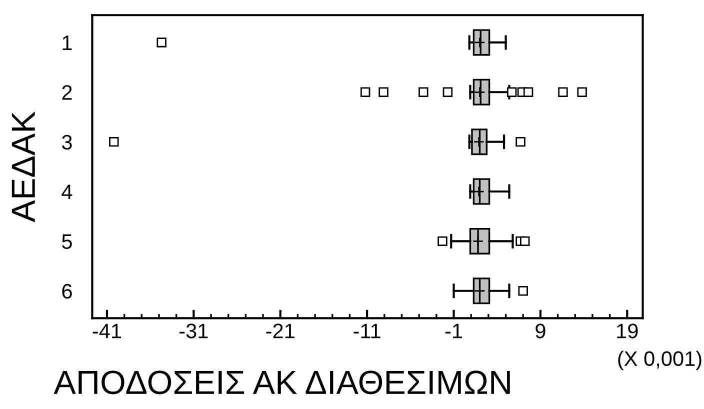  What do you see at coordinates (67, 192) in the screenshot?
I see `y-tick-label: 4` at bounding box center [67, 192].